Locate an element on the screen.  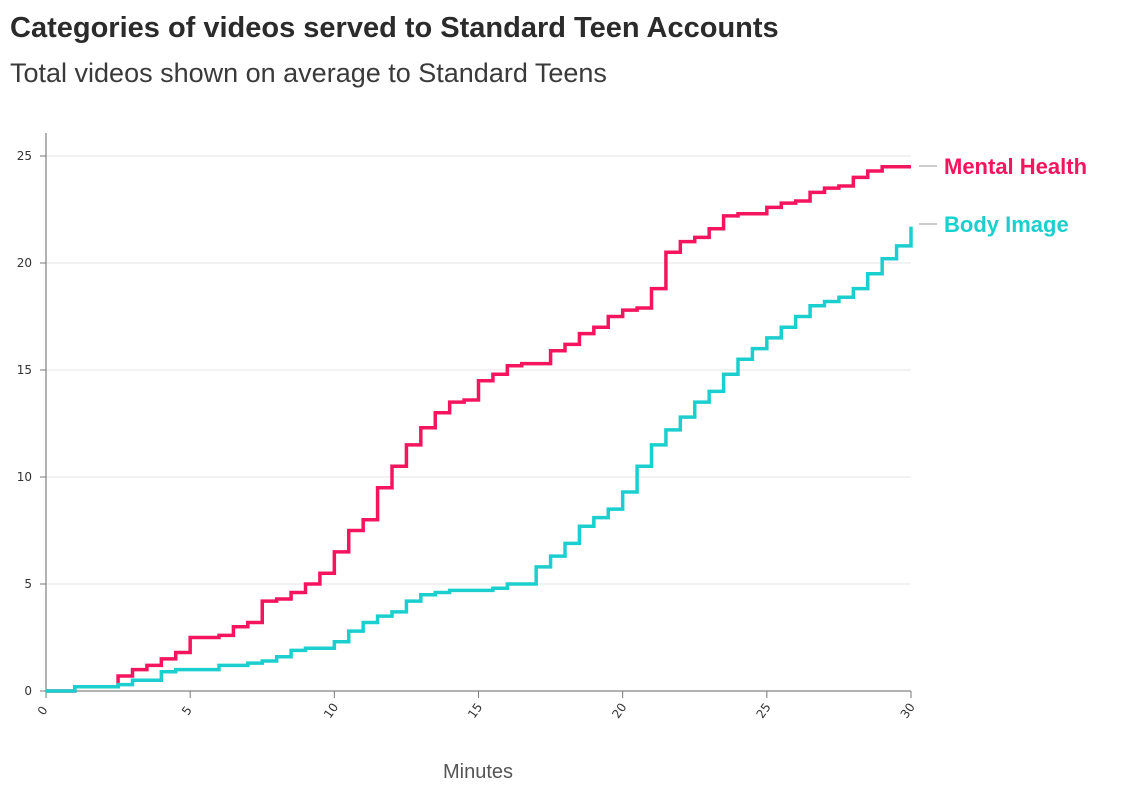
x-axis-ticks: 0 5 10 15 20 25 30 is located at coordinates (476, 706).